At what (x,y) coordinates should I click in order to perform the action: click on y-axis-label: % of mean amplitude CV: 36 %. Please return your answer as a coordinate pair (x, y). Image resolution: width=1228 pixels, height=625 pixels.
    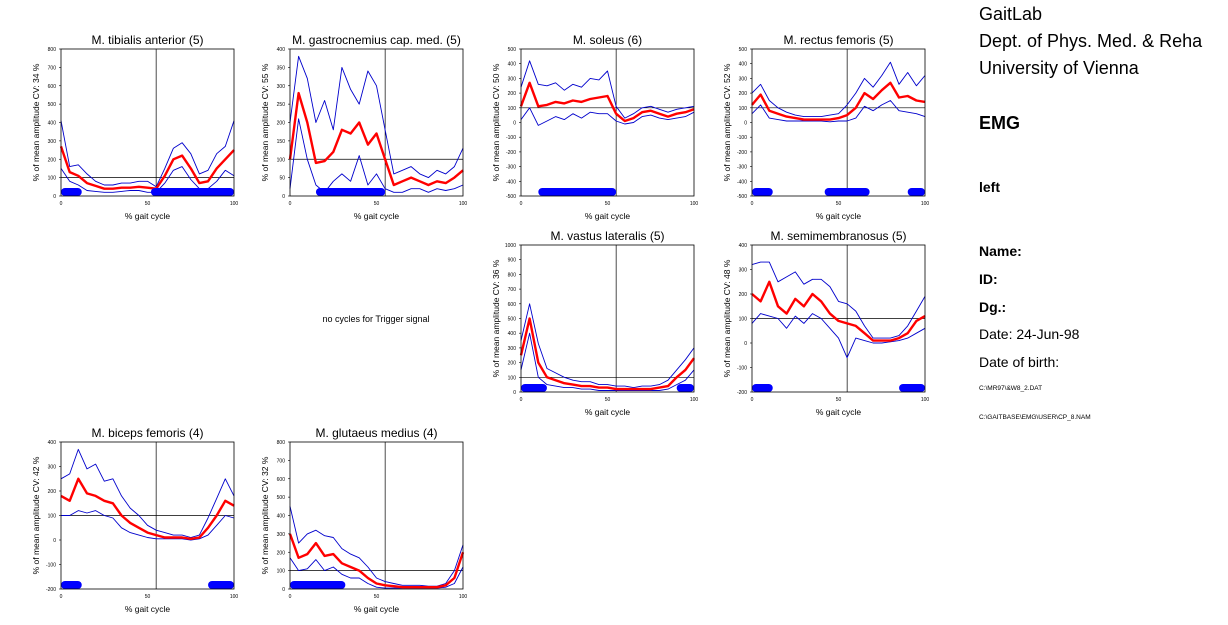
    Looking at the image, I should click on (496, 318).